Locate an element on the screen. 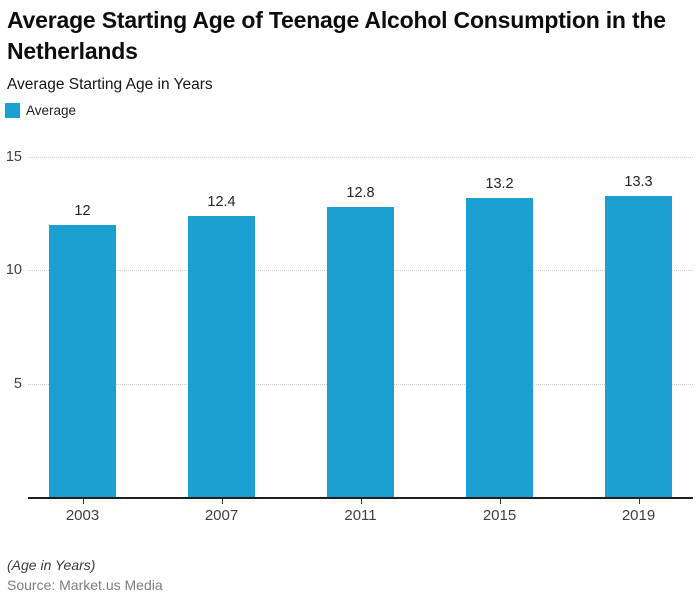 Image resolution: width=700 pixels, height=598 pixels. y-axis-labels: 5 10 15 is located at coordinates (11, 323).